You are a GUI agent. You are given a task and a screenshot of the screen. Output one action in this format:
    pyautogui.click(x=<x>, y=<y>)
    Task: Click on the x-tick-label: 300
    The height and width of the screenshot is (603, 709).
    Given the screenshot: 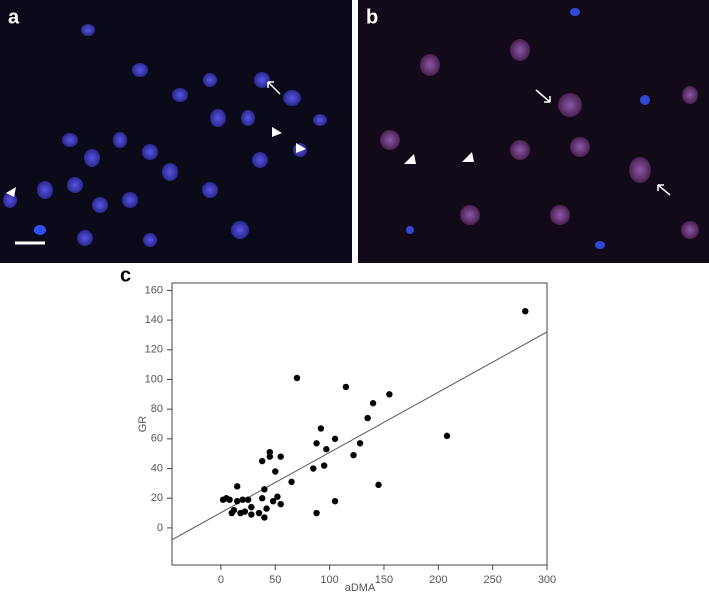 What is the action you would take?
    pyautogui.click(x=547, y=580)
    